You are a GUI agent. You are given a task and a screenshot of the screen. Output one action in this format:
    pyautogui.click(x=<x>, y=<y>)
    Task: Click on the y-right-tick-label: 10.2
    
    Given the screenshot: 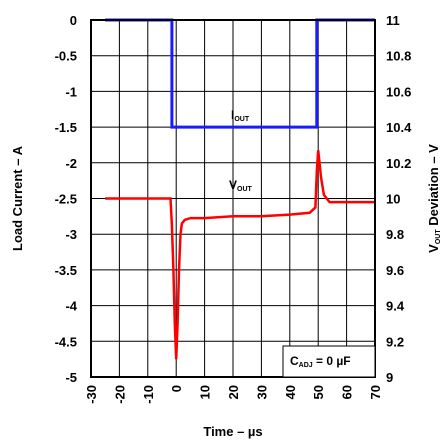 What is the action you would take?
    pyautogui.click(x=398, y=163)
    